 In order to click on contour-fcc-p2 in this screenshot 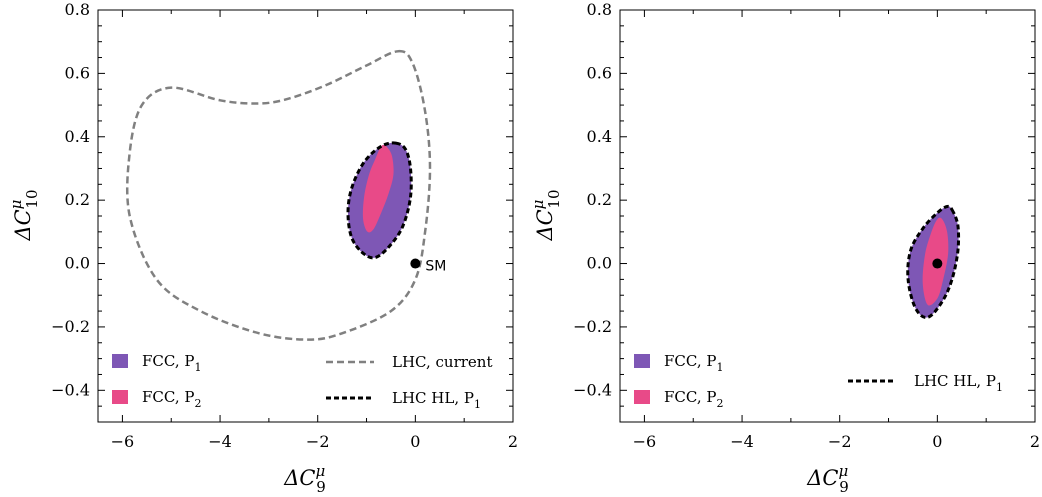, I will do `click(378, 188)`.